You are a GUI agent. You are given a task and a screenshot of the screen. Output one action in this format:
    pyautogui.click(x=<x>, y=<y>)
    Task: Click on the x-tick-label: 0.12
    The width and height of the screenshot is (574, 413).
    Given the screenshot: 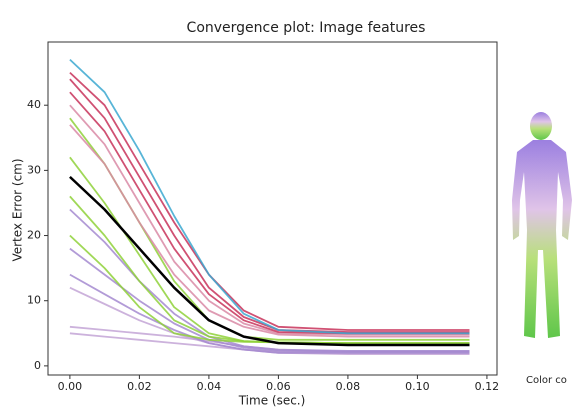 What is the action you would take?
    pyautogui.click(x=487, y=386)
    